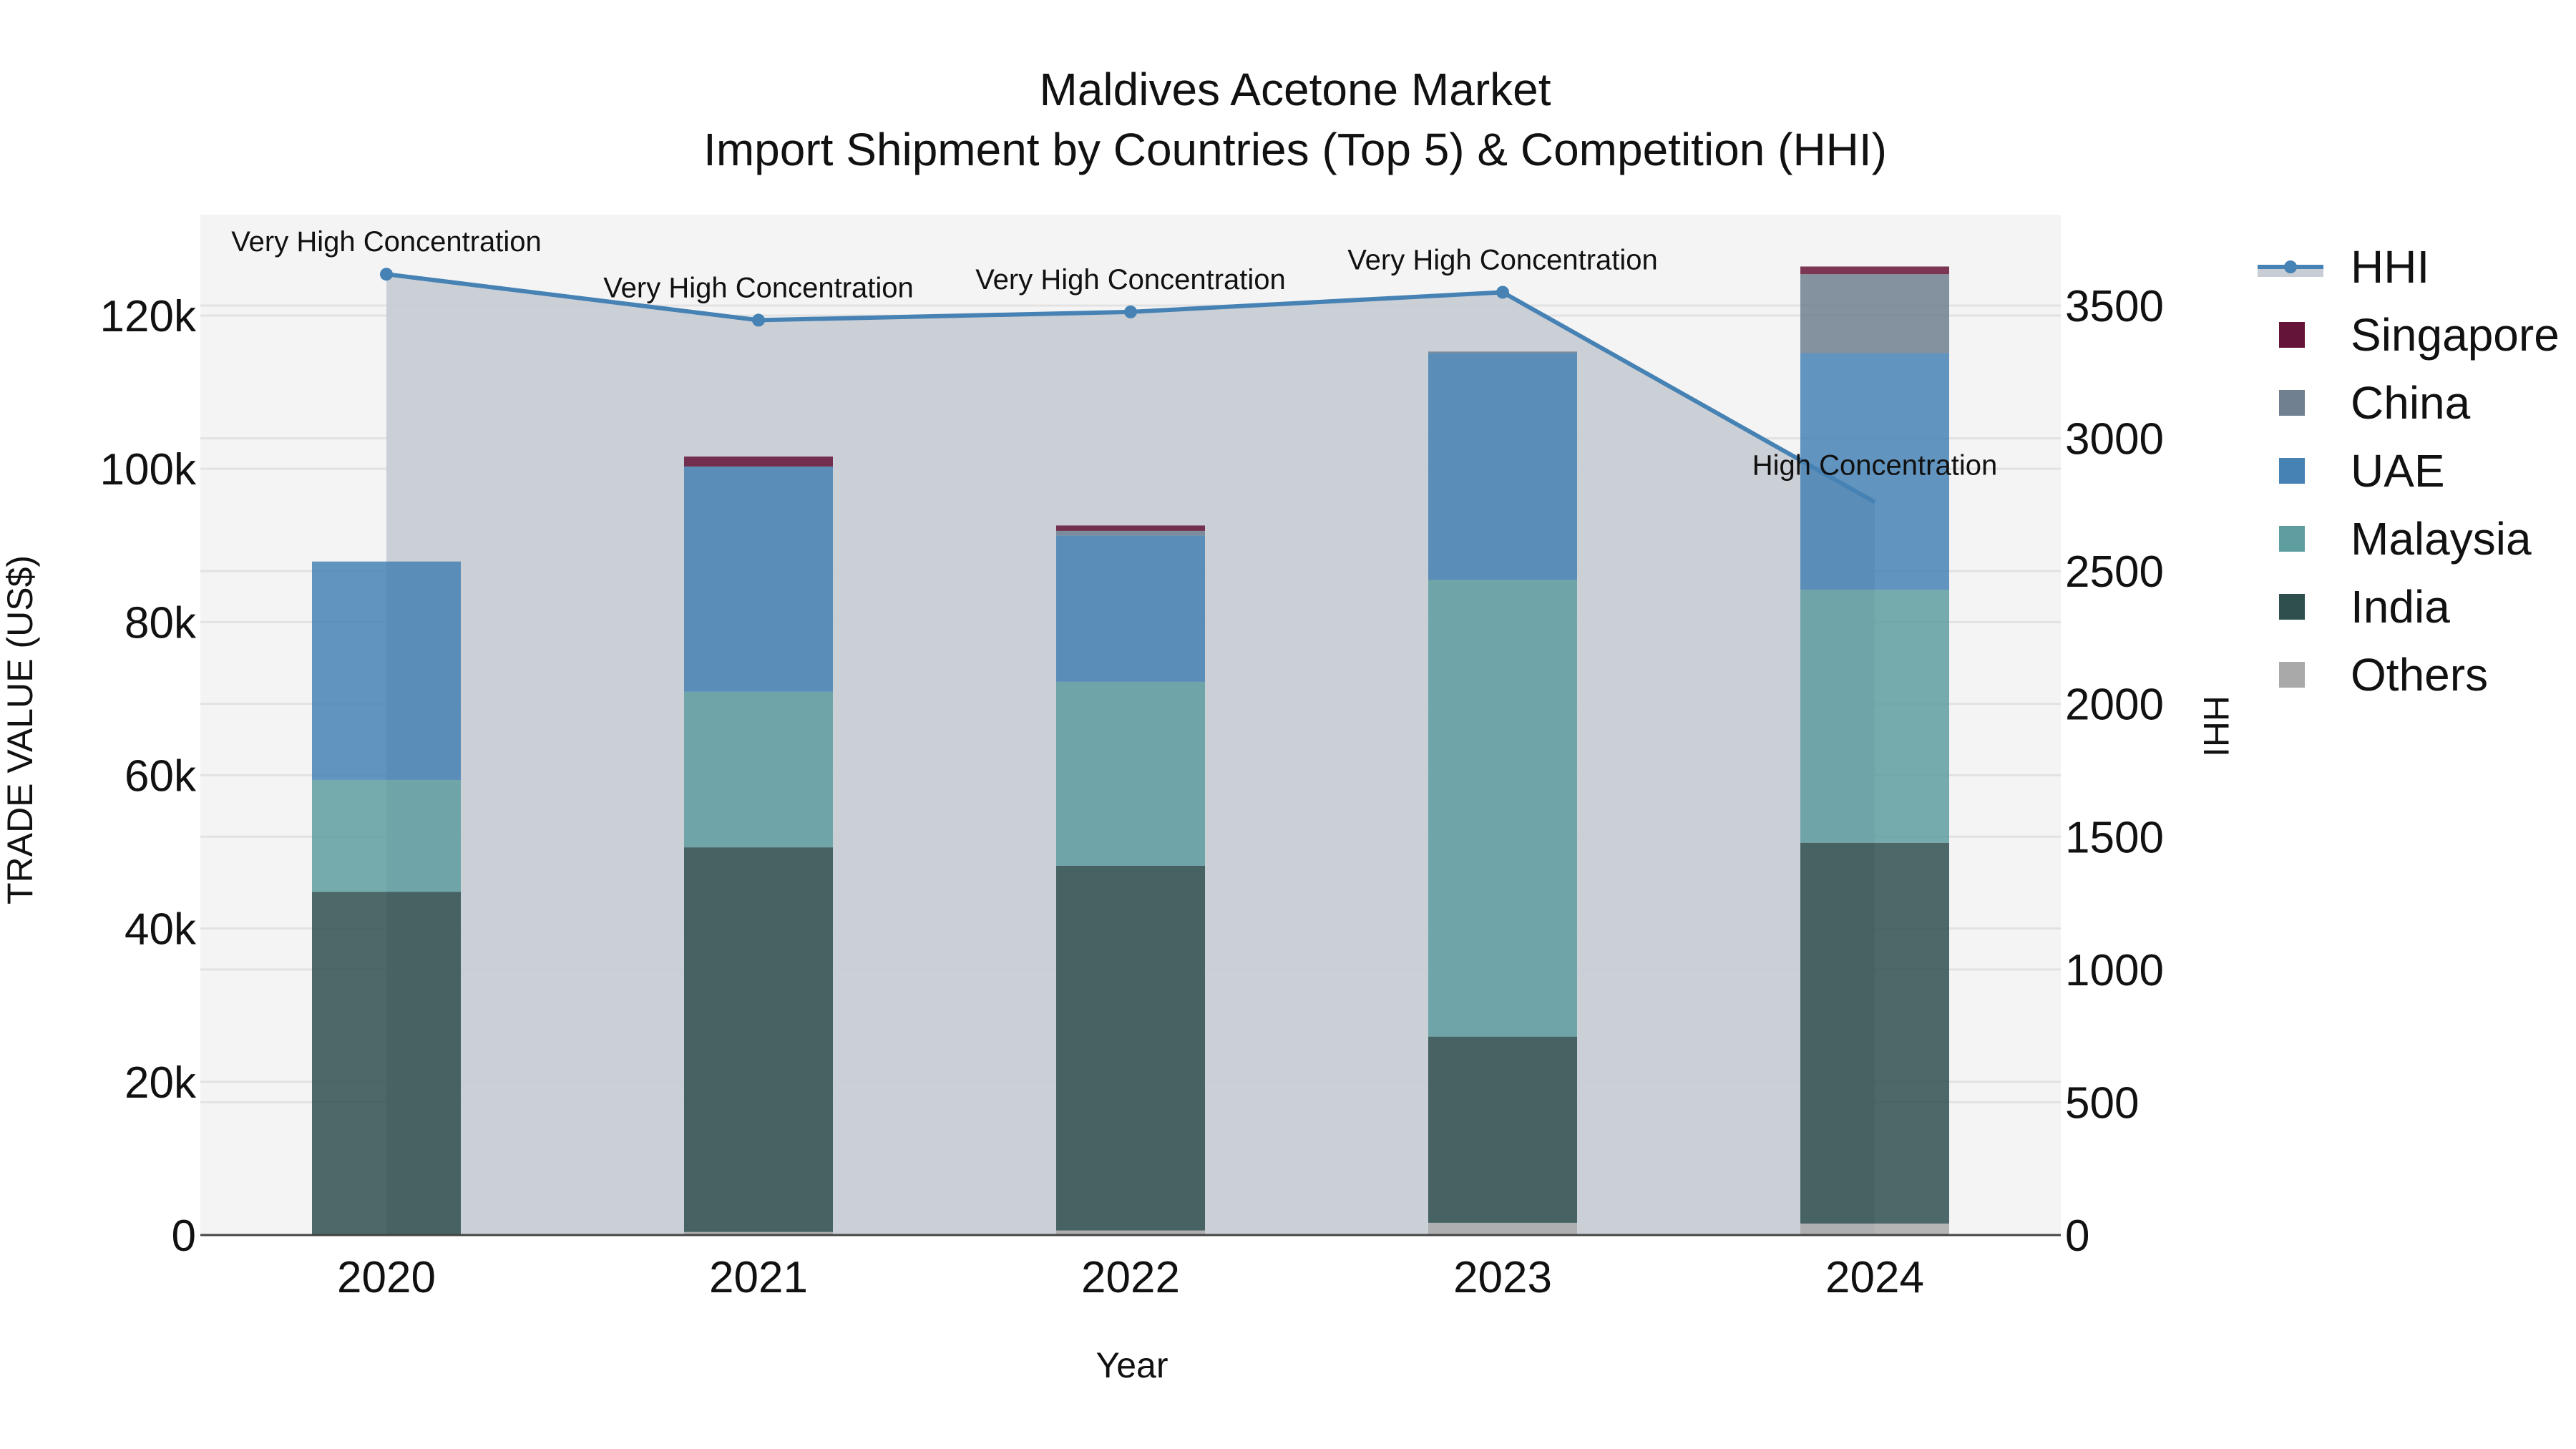 The image size is (2576, 1449). I want to click on bar-stack-2021, so click(758, 846).